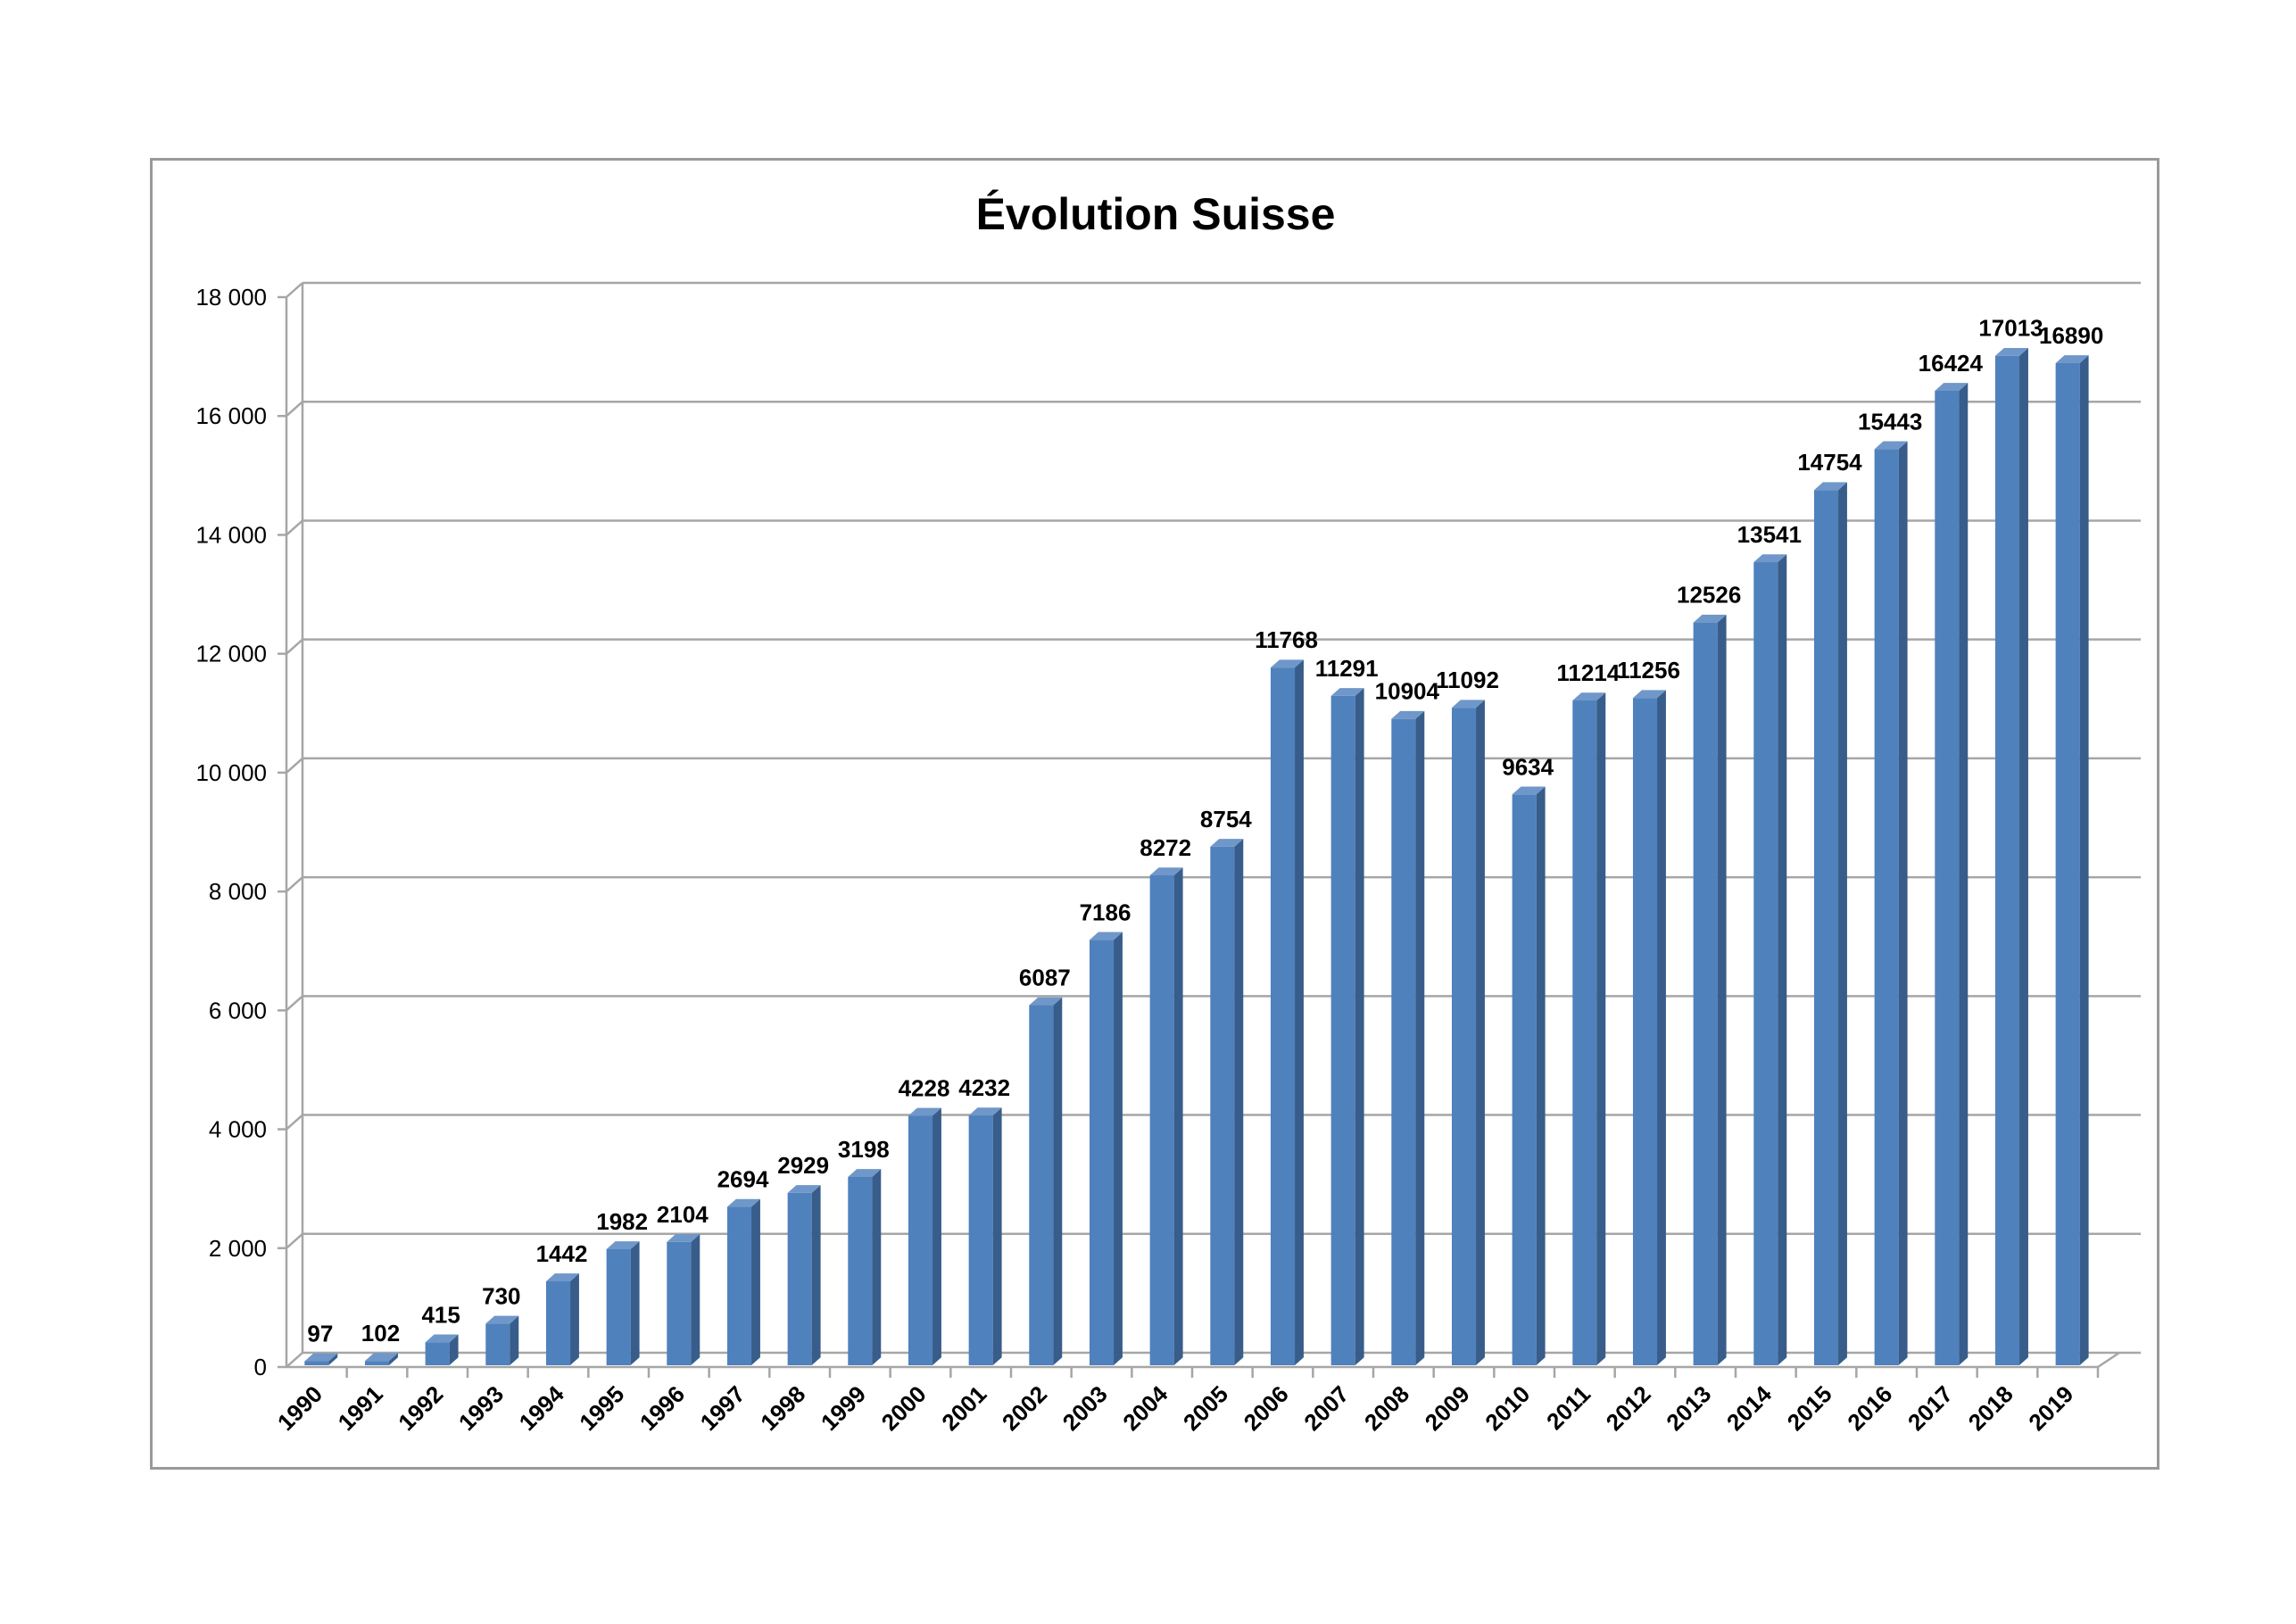 Image resolution: width=2296 pixels, height=1624 pixels. What do you see at coordinates (380, 1333) in the screenshot?
I see `data-label: 102` at bounding box center [380, 1333].